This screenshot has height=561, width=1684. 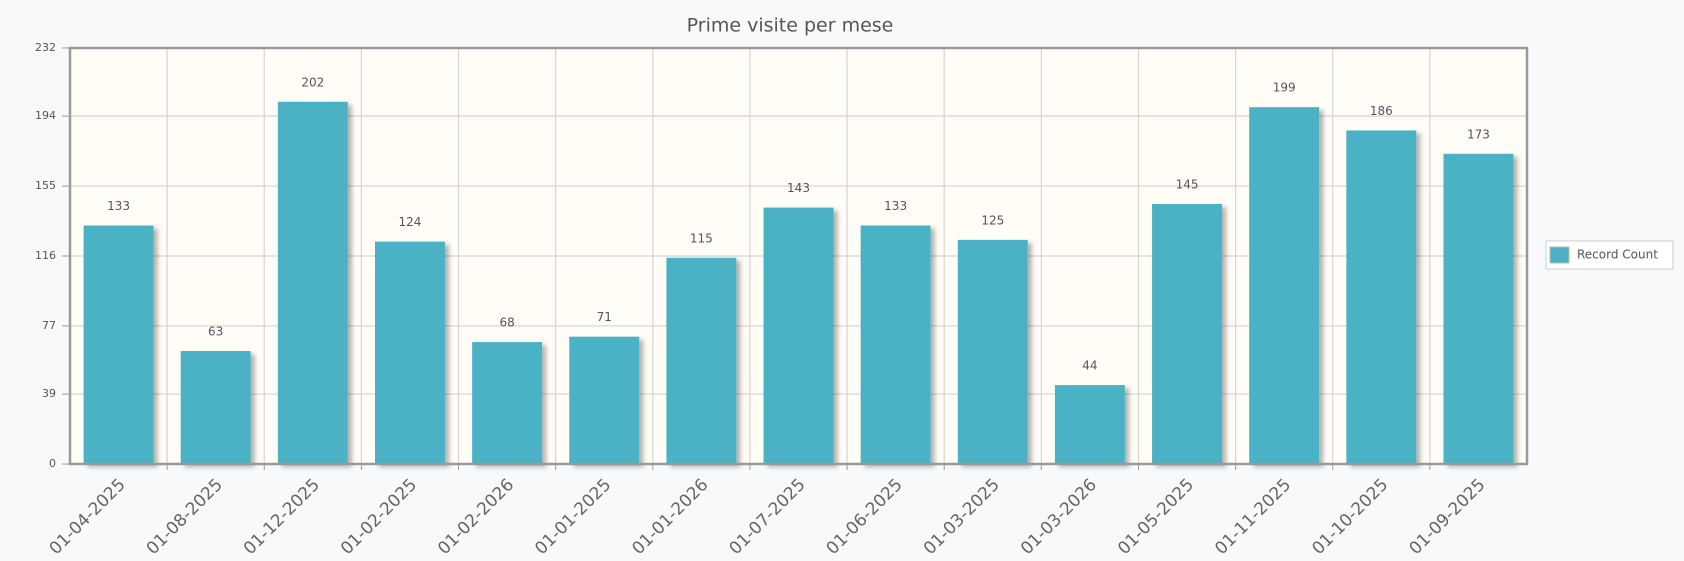 I want to click on value-label: 71, so click(x=604, y=317).